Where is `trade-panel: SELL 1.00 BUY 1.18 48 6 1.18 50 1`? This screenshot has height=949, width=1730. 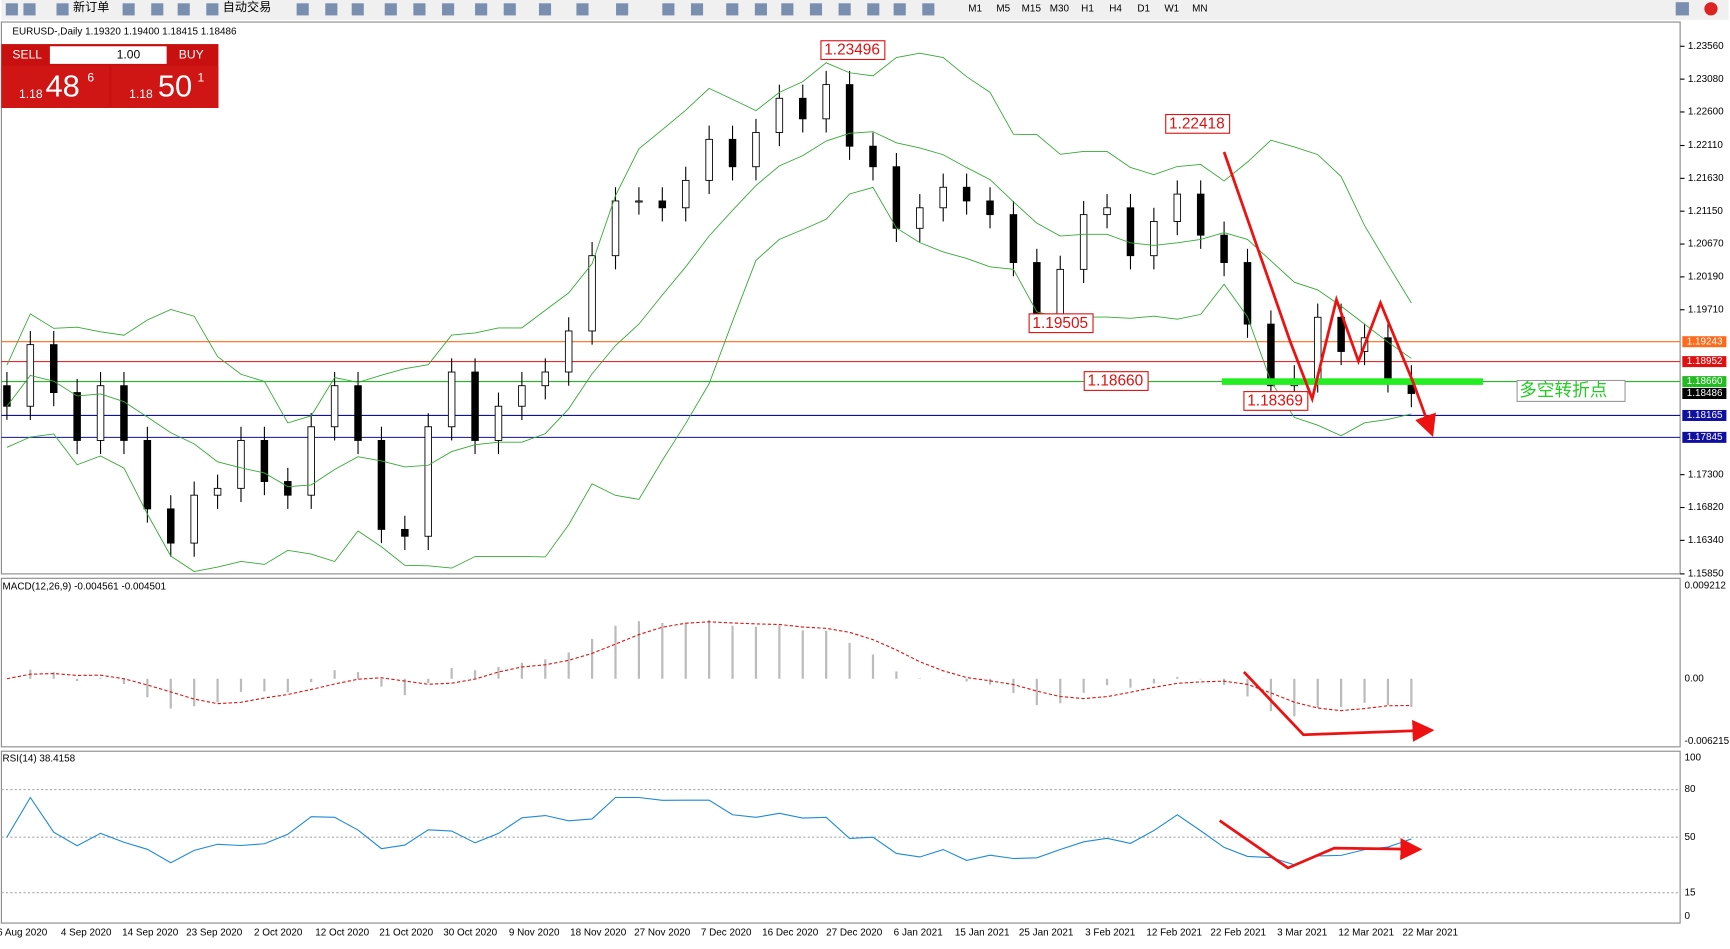
trade-panel: SELL 1.00 BUY 1.18 48 6 1.18 50 1 is located at coordinates (109, 76).